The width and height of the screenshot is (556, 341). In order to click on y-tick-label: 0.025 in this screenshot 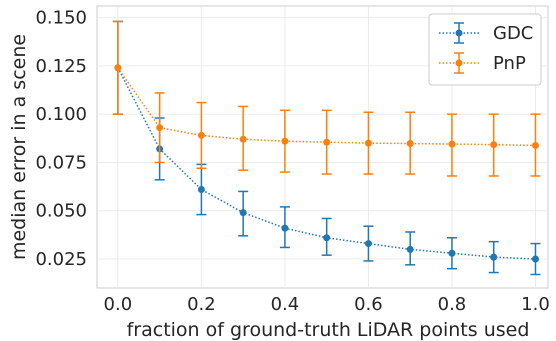, I will do `click(61, 259)`.